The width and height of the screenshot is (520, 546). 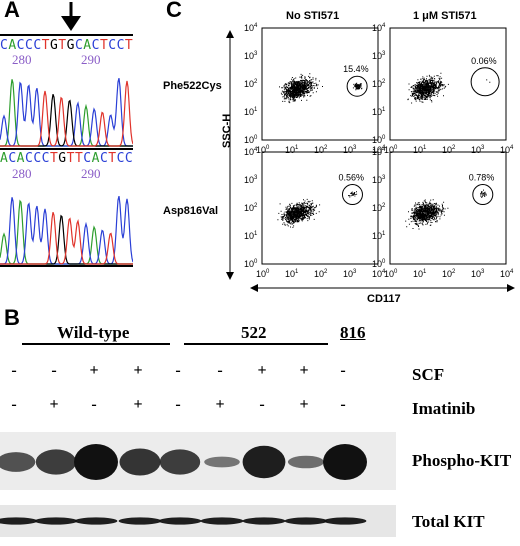 What do you see at coordinates (384, 299) in the screenshot?
I see `x-axis-label: CD117` at bounding box center [384, 299].